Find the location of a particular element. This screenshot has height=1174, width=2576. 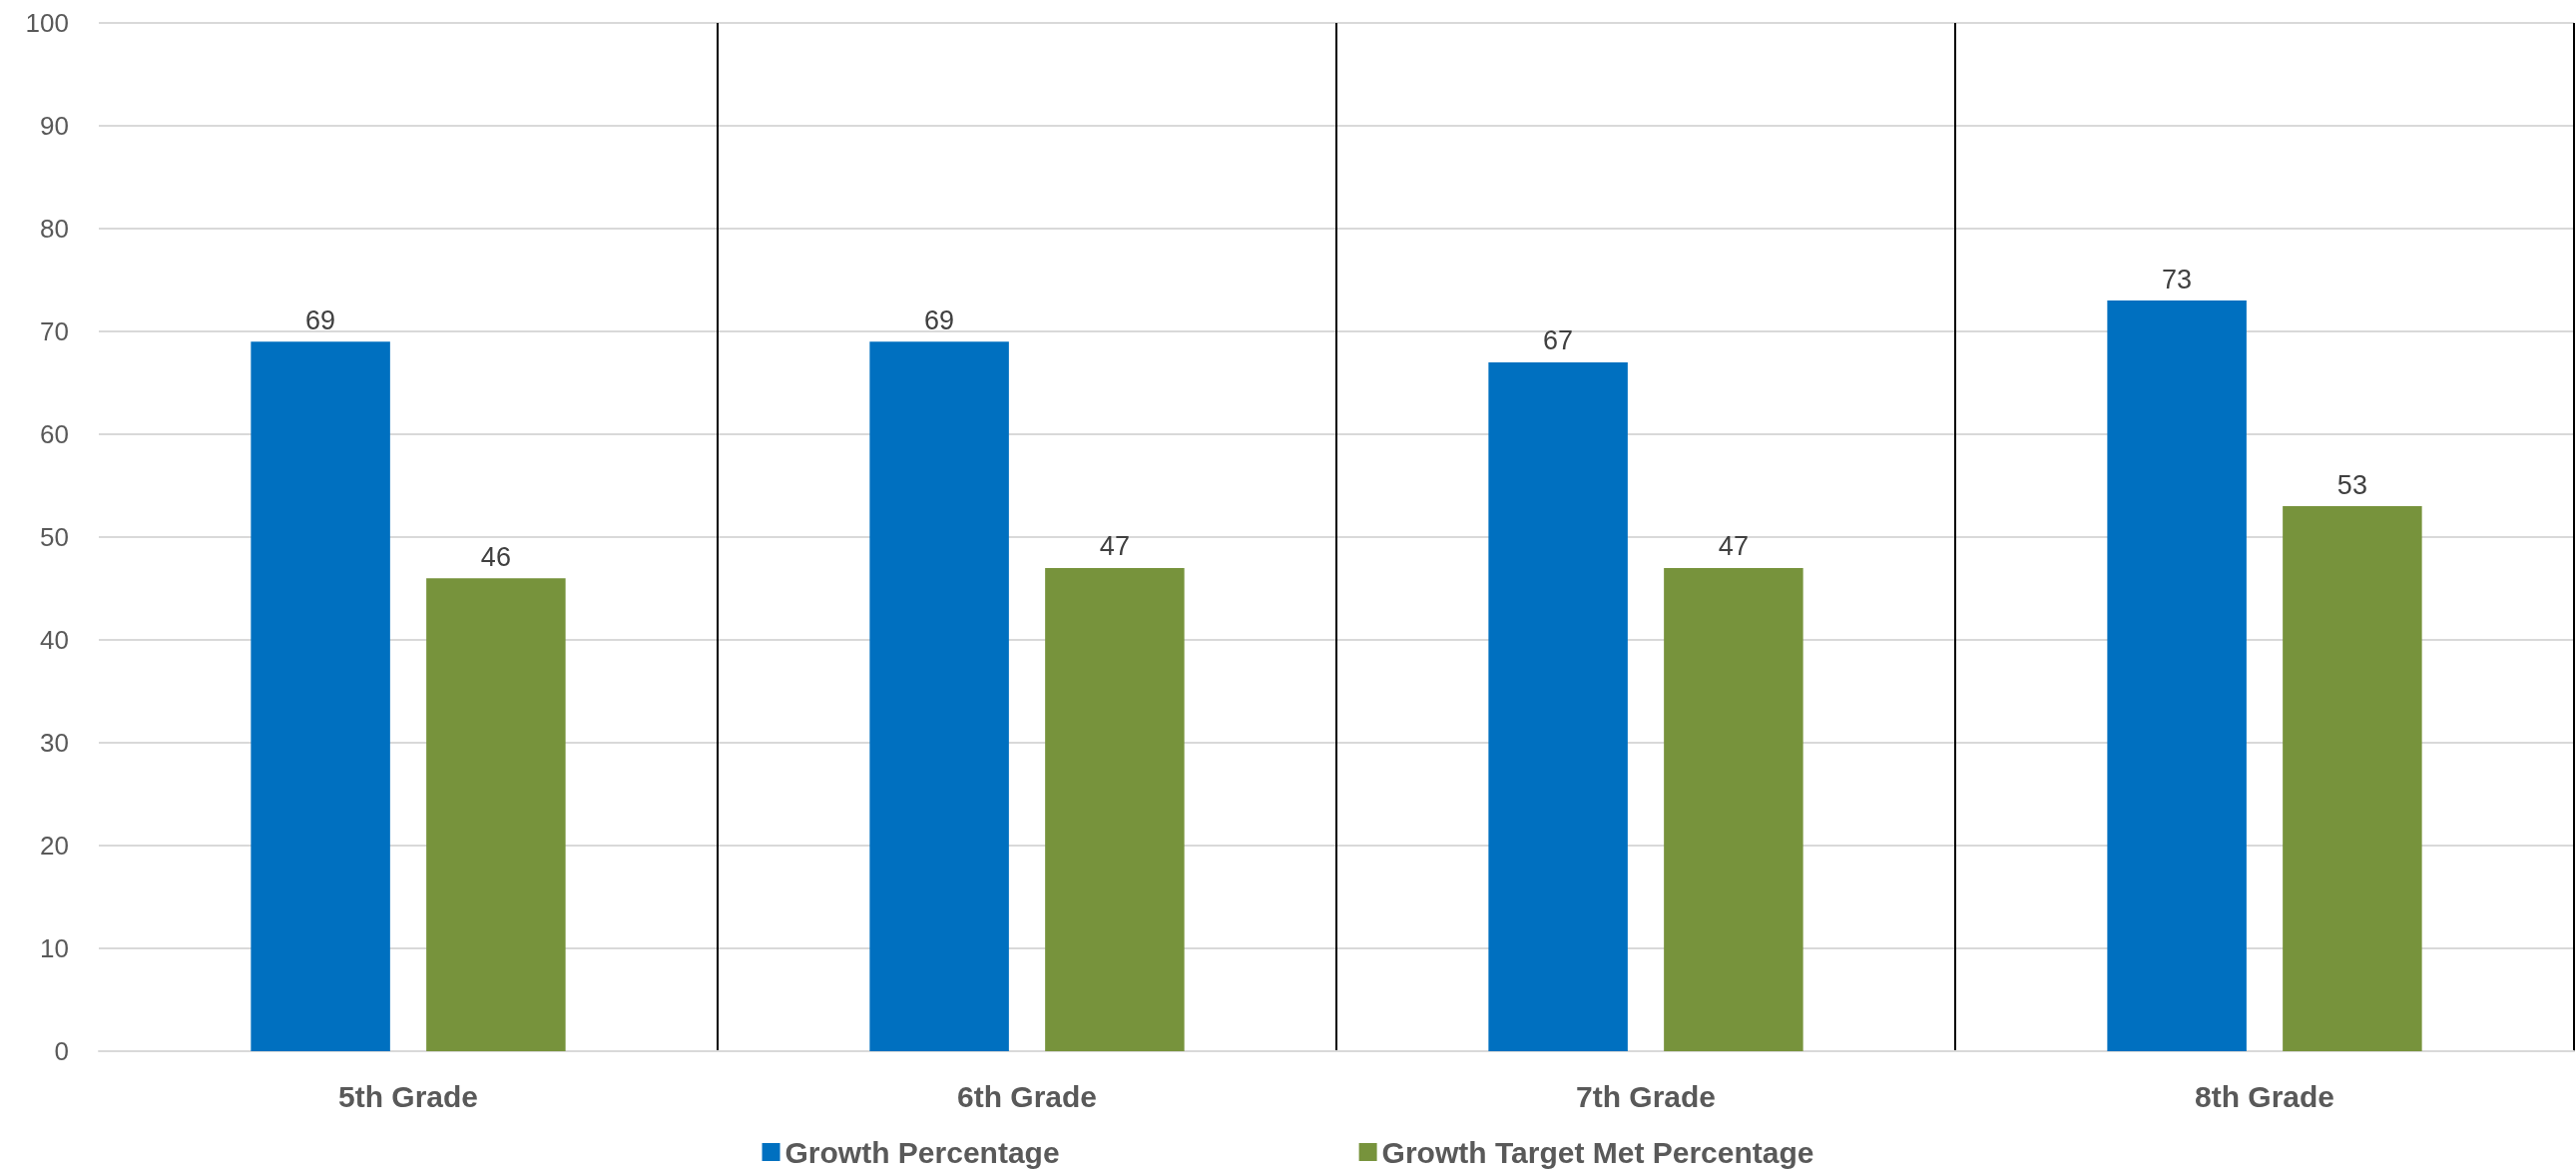

y-tick-label: 80 is located at coordinates (55, 229).